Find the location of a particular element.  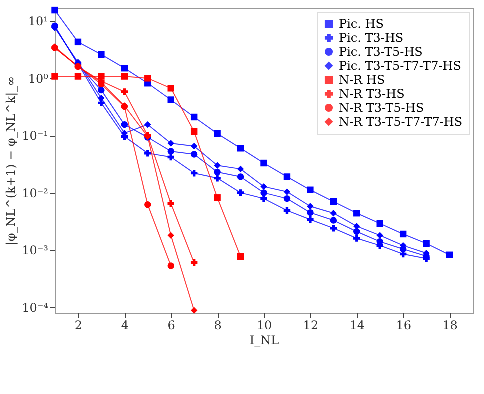

x-tick-label: 14 is located at coordinates (358, 325).